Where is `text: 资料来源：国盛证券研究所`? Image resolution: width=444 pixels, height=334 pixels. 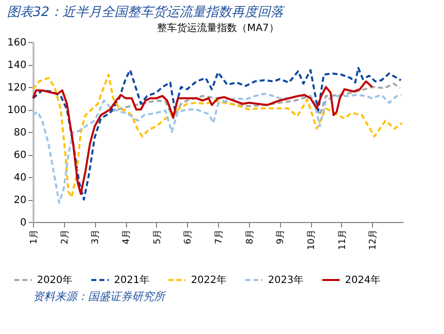 text: 资料来源：国盛证券研究所 is located at coordinates (100, 296).